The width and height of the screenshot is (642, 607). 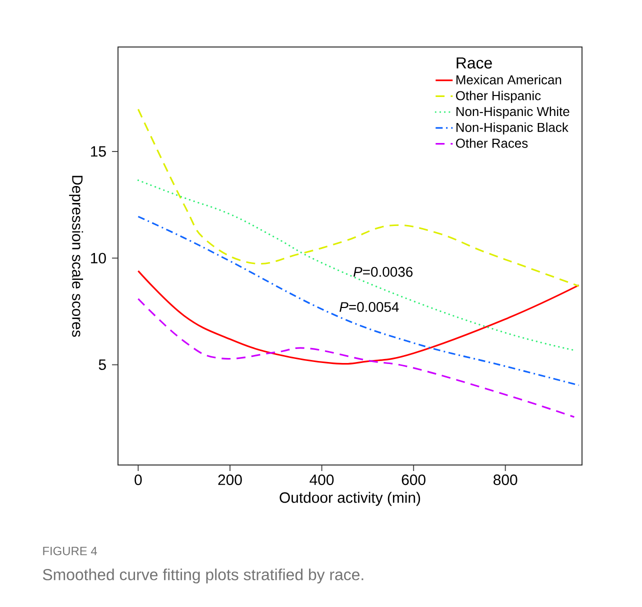 What do you see at coordinates (498, 96) in the screenshot?
I see `legend-label: Other Hispanic` at bounding box center [498, 96].